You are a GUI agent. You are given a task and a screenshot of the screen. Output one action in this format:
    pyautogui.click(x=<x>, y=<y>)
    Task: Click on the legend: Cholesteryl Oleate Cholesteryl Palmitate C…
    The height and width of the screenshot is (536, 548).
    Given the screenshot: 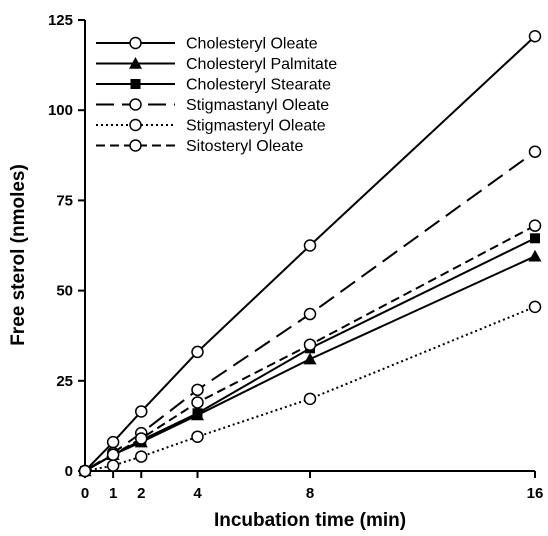 What is the action you would take?
    pyautogui.click(x=216, y=95)
    